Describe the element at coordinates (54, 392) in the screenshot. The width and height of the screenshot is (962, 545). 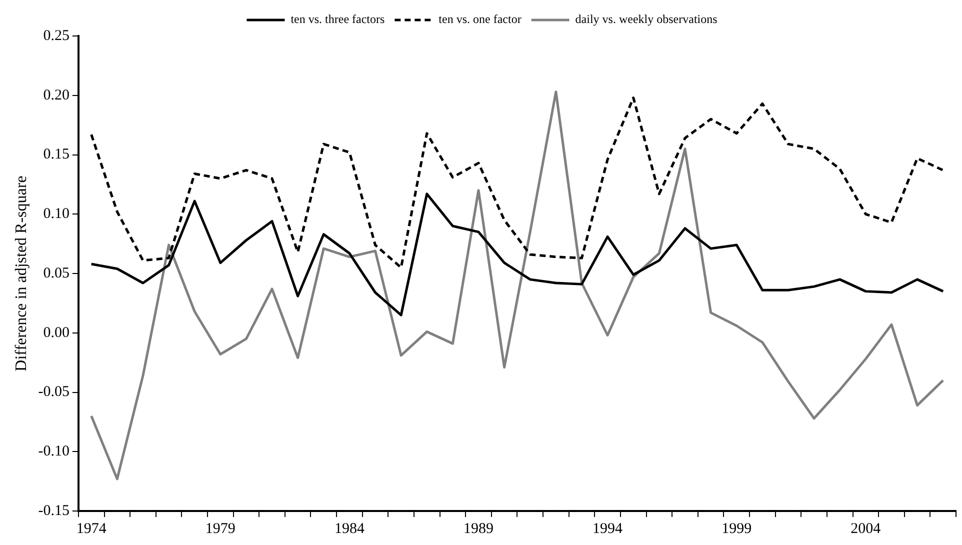
I see `y-tick-label: -0.05` at that location.